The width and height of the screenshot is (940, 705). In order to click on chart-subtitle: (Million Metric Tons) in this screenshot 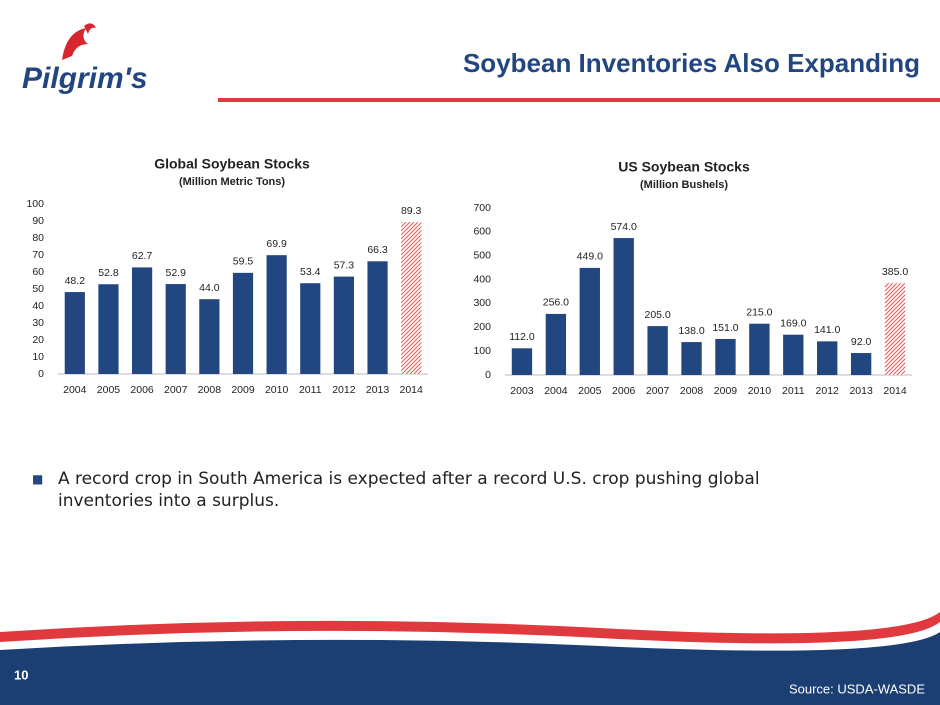, I will do `click(232, 182)`.